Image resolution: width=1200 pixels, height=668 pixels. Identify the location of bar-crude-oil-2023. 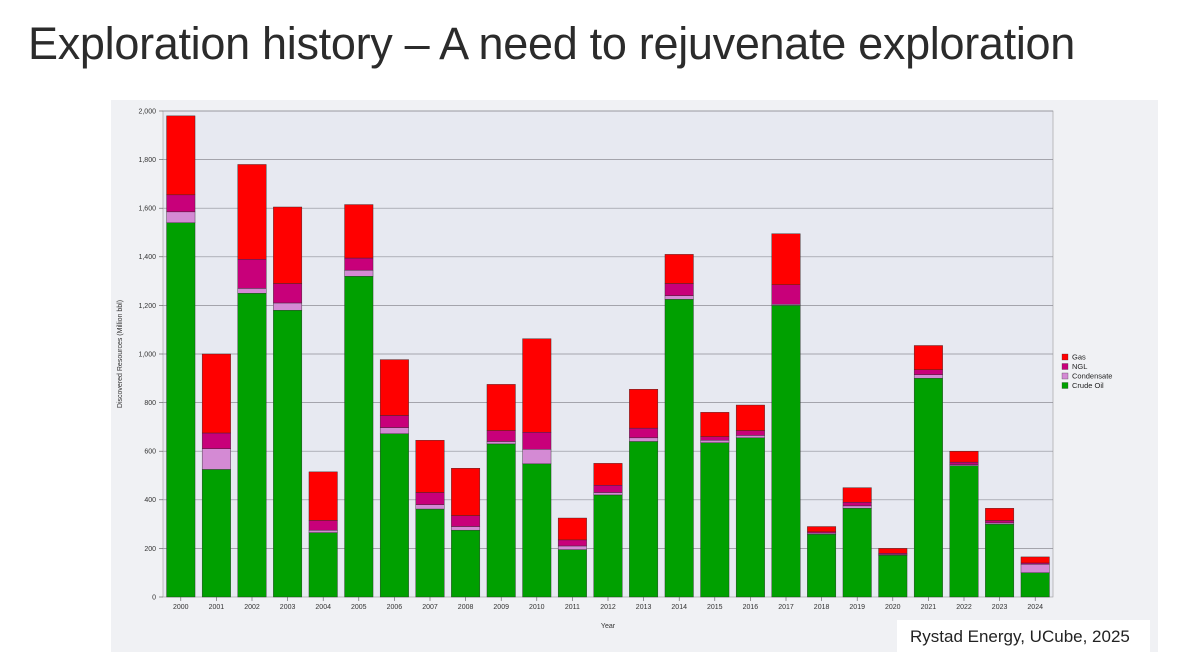
(1000, 560).